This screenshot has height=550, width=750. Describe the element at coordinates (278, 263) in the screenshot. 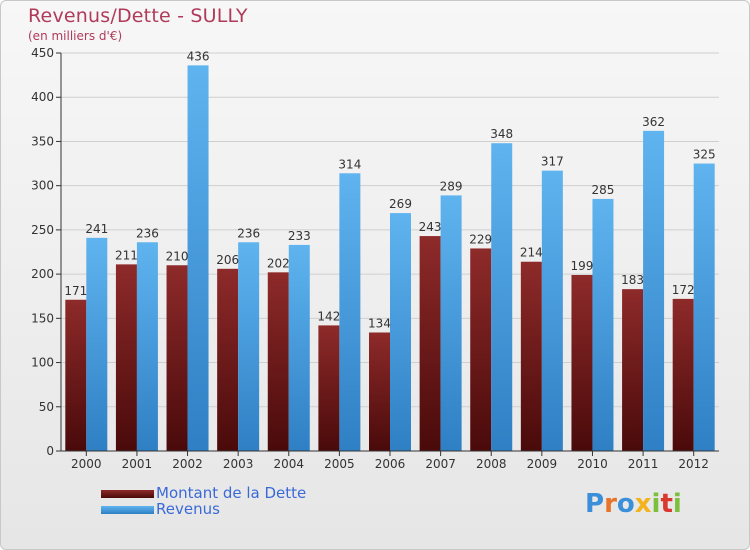

I see `label-dette-2004: 202` at that location.